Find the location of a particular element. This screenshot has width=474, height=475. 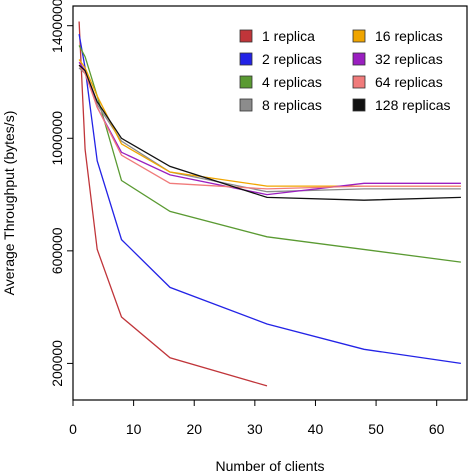

legend-label: 128 replicas is located at coordinates (413, 105).